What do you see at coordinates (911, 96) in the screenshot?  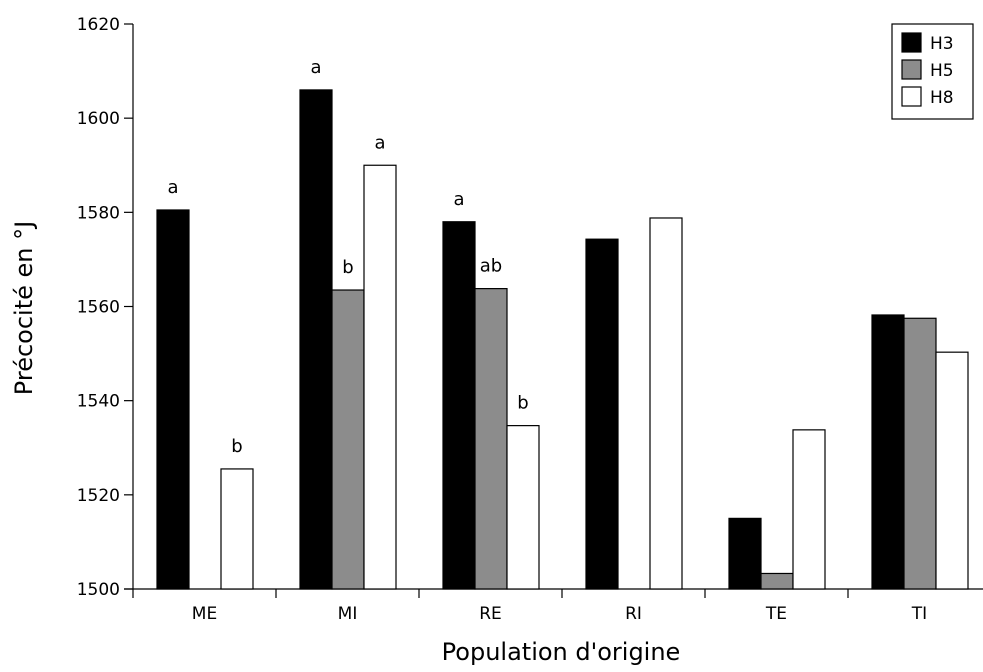 I see `legend-swatch-h8` at bounding box center [911, 96].